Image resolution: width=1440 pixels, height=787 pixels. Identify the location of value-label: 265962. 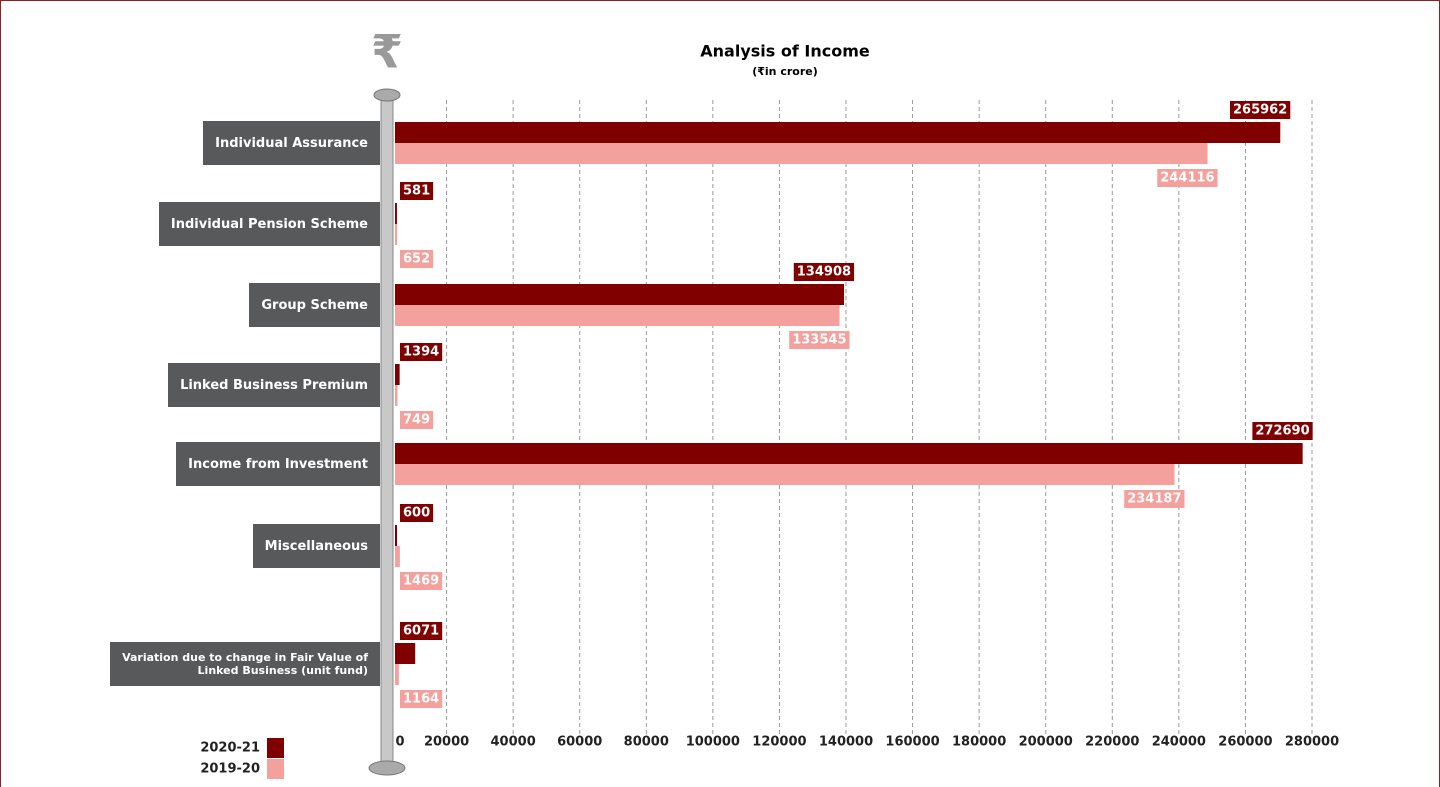
(1260, 110).